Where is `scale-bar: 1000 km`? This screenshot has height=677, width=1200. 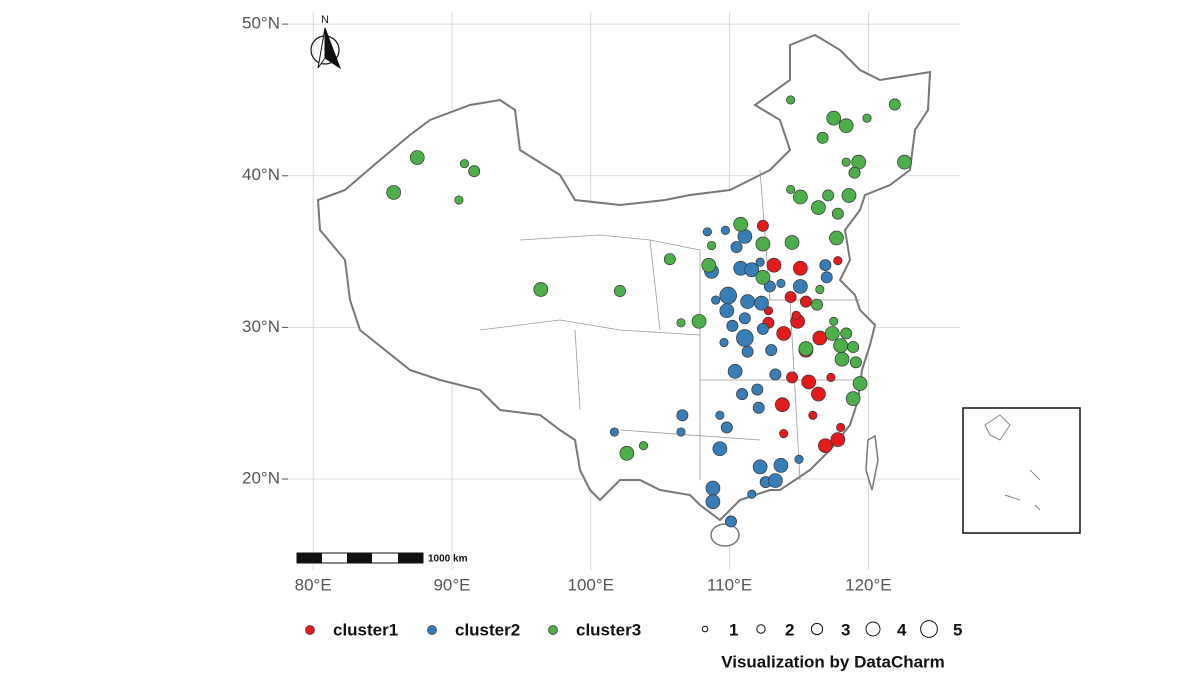 scale-bar: 1000 km is located at coordinates (382, 558).